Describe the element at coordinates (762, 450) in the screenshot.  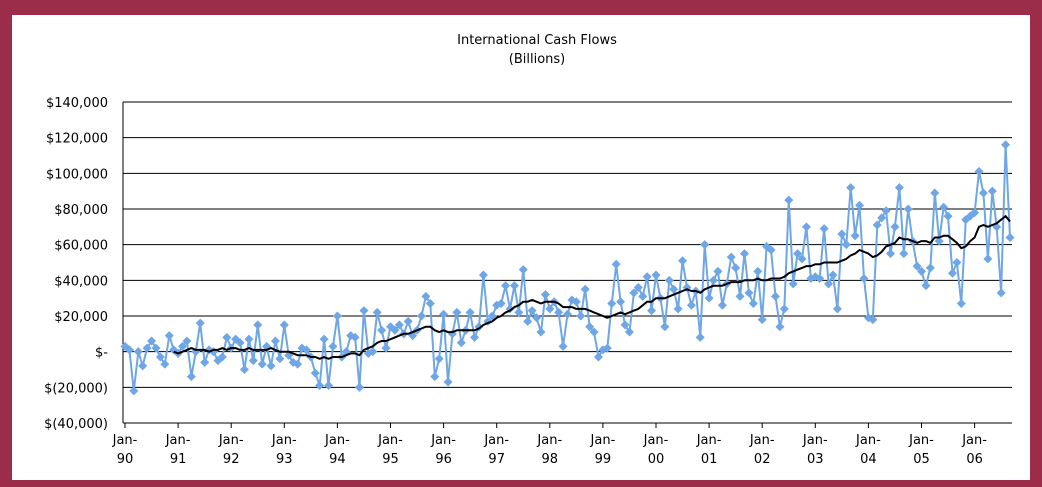
I see `x-tick-label: Jan-02` at that location.